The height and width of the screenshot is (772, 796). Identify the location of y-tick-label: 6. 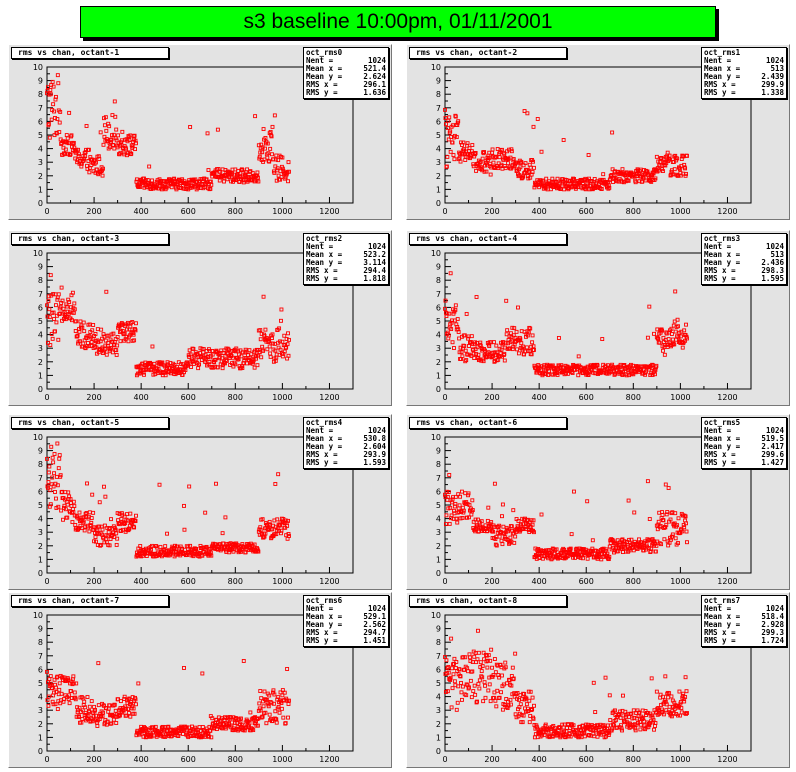
(438, 121).